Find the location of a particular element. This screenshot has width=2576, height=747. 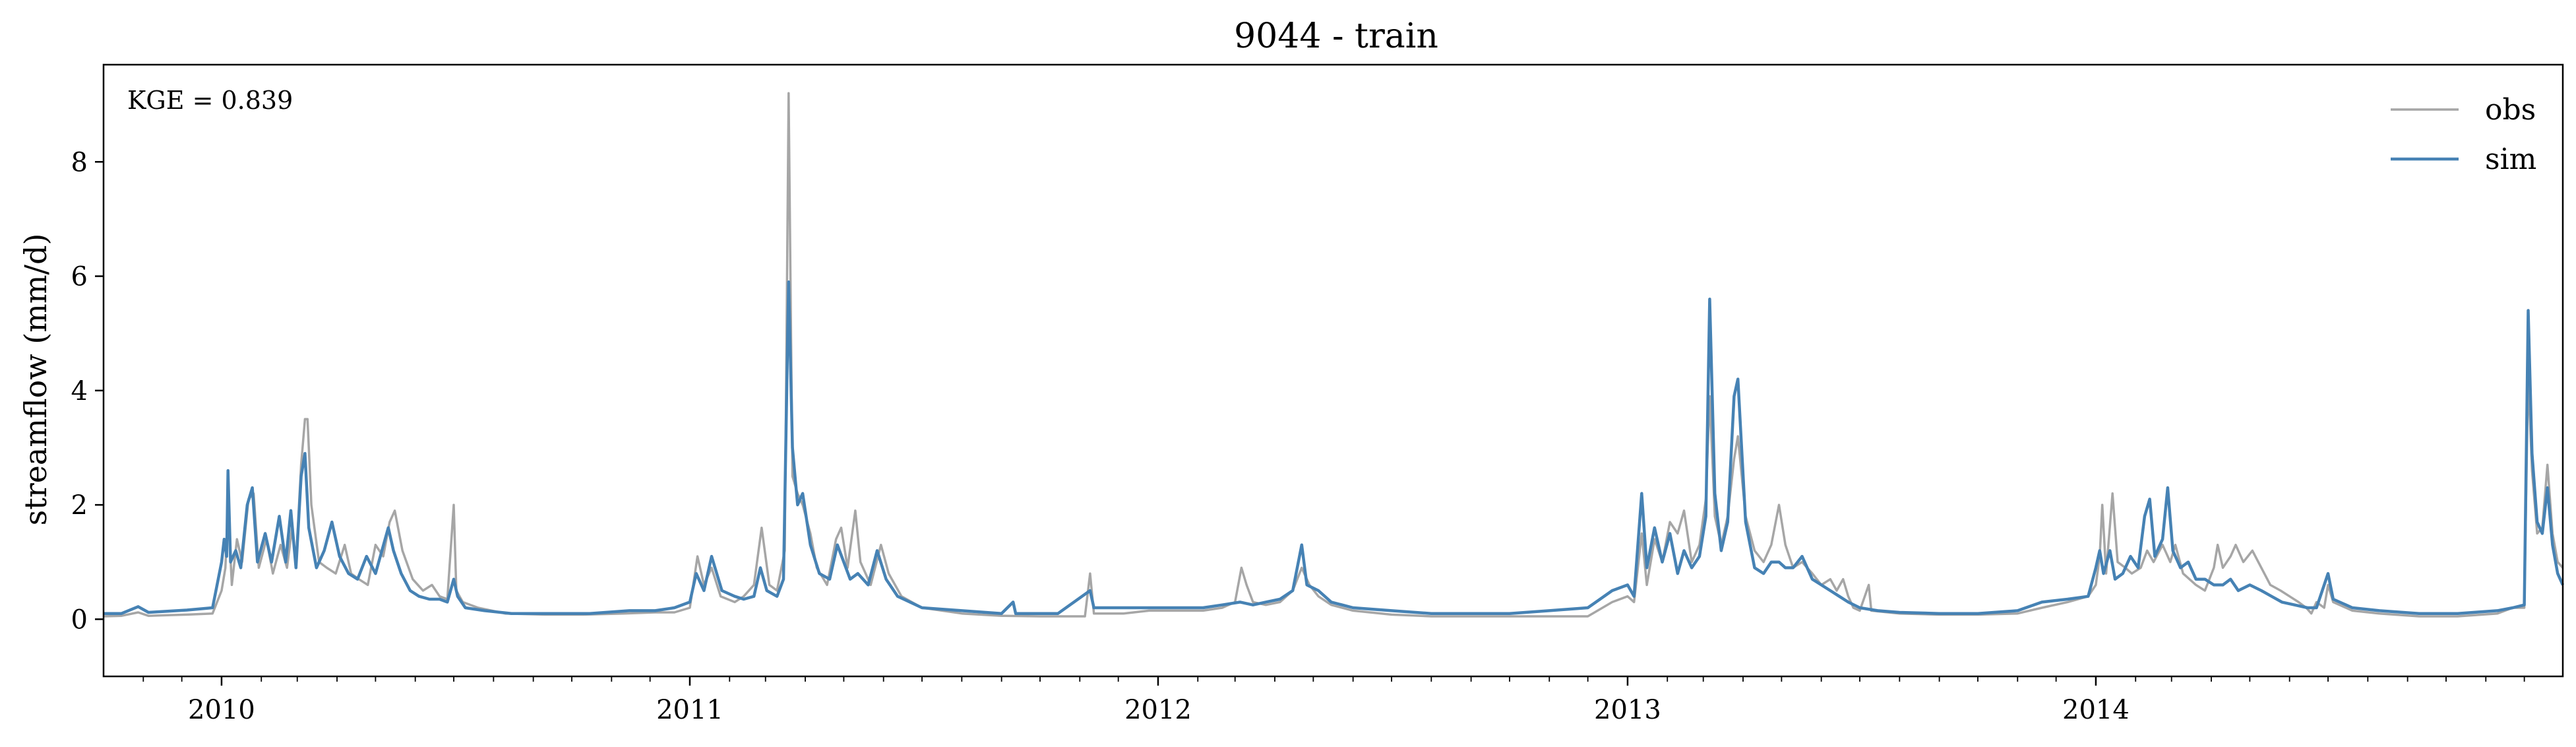

y-tick-label: 2 is located at coordinates (79, 506).